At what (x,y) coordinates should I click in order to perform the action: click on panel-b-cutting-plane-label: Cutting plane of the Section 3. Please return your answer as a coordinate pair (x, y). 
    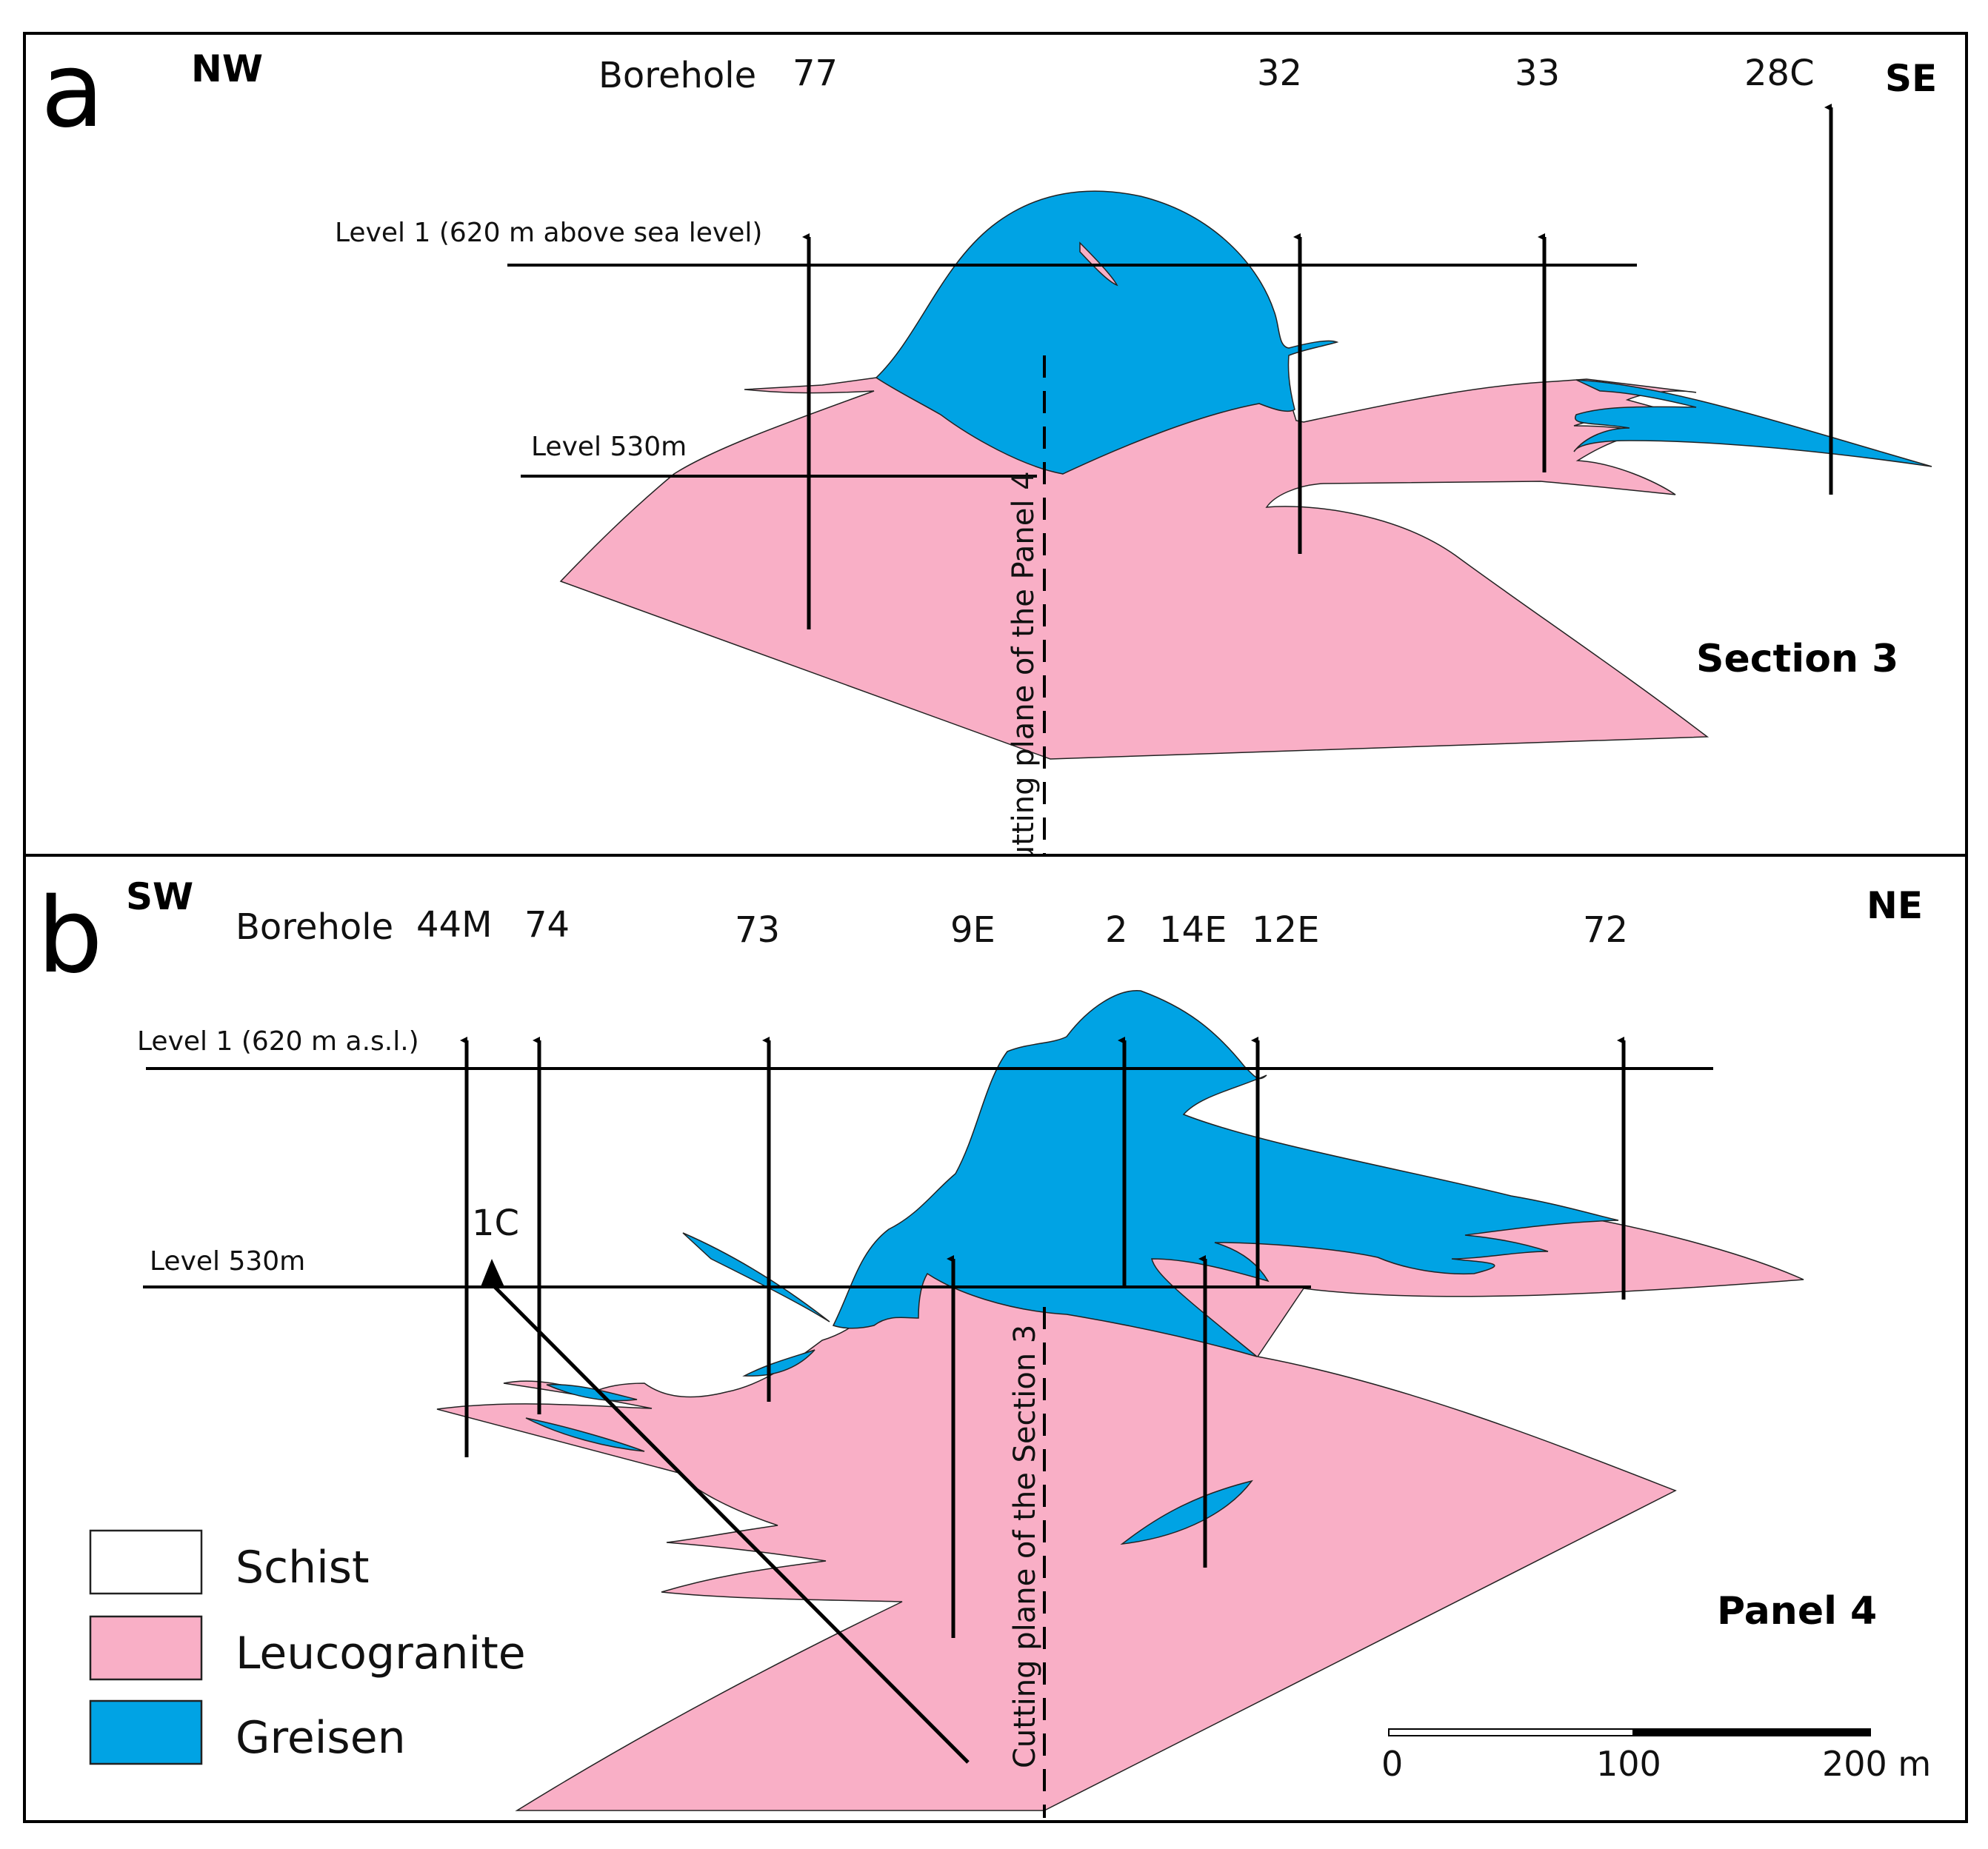
    Looking at the image, I should click on (1025, 1546).